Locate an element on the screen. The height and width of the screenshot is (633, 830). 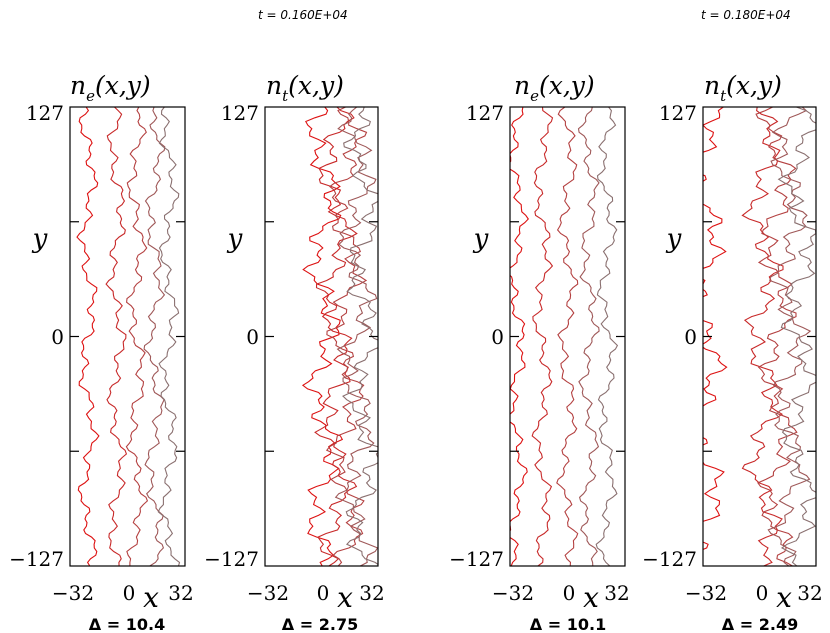
panel-2-x-label: x is located at coordinates (345, 597).